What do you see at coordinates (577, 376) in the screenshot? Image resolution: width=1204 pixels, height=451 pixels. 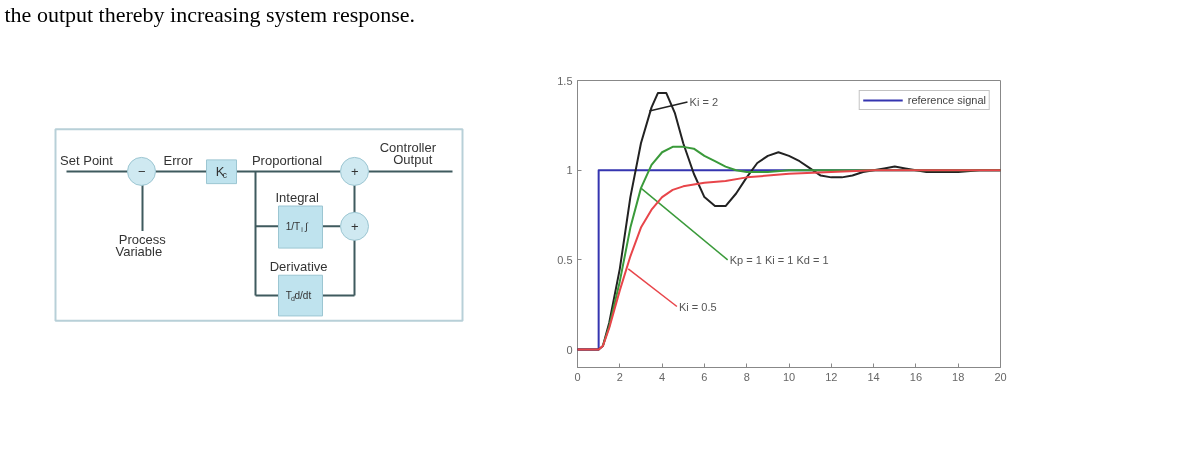 I see `x-tick-label: 0` at bounding box center [577, 376].